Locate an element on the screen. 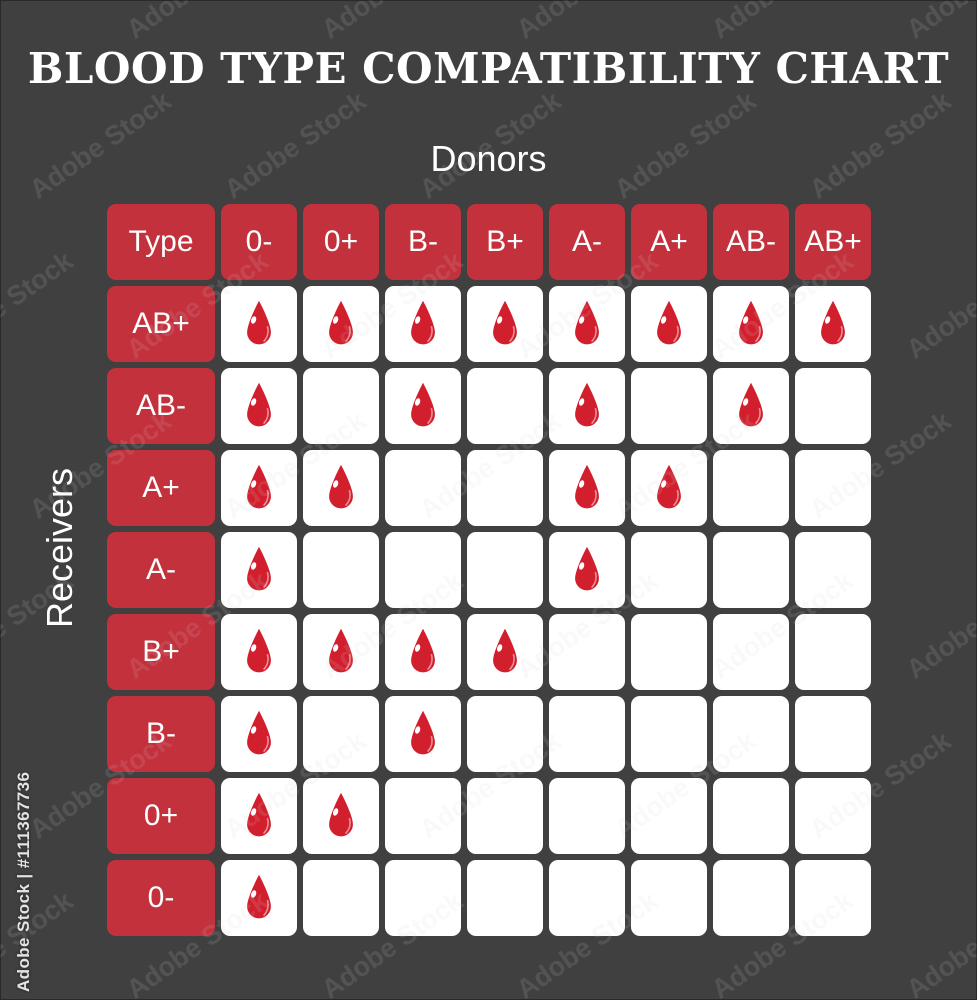 The image size is (977, 1000). cell-B--0- is located at coordinates (259, 734).